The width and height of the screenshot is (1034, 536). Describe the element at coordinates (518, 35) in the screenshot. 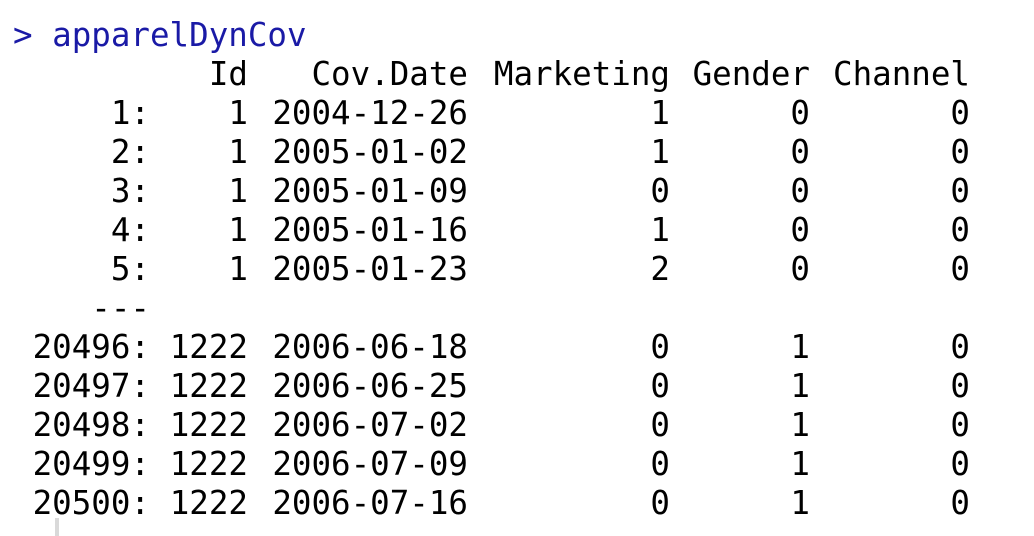

I see `command-line: > apparelDynCov` at that location.